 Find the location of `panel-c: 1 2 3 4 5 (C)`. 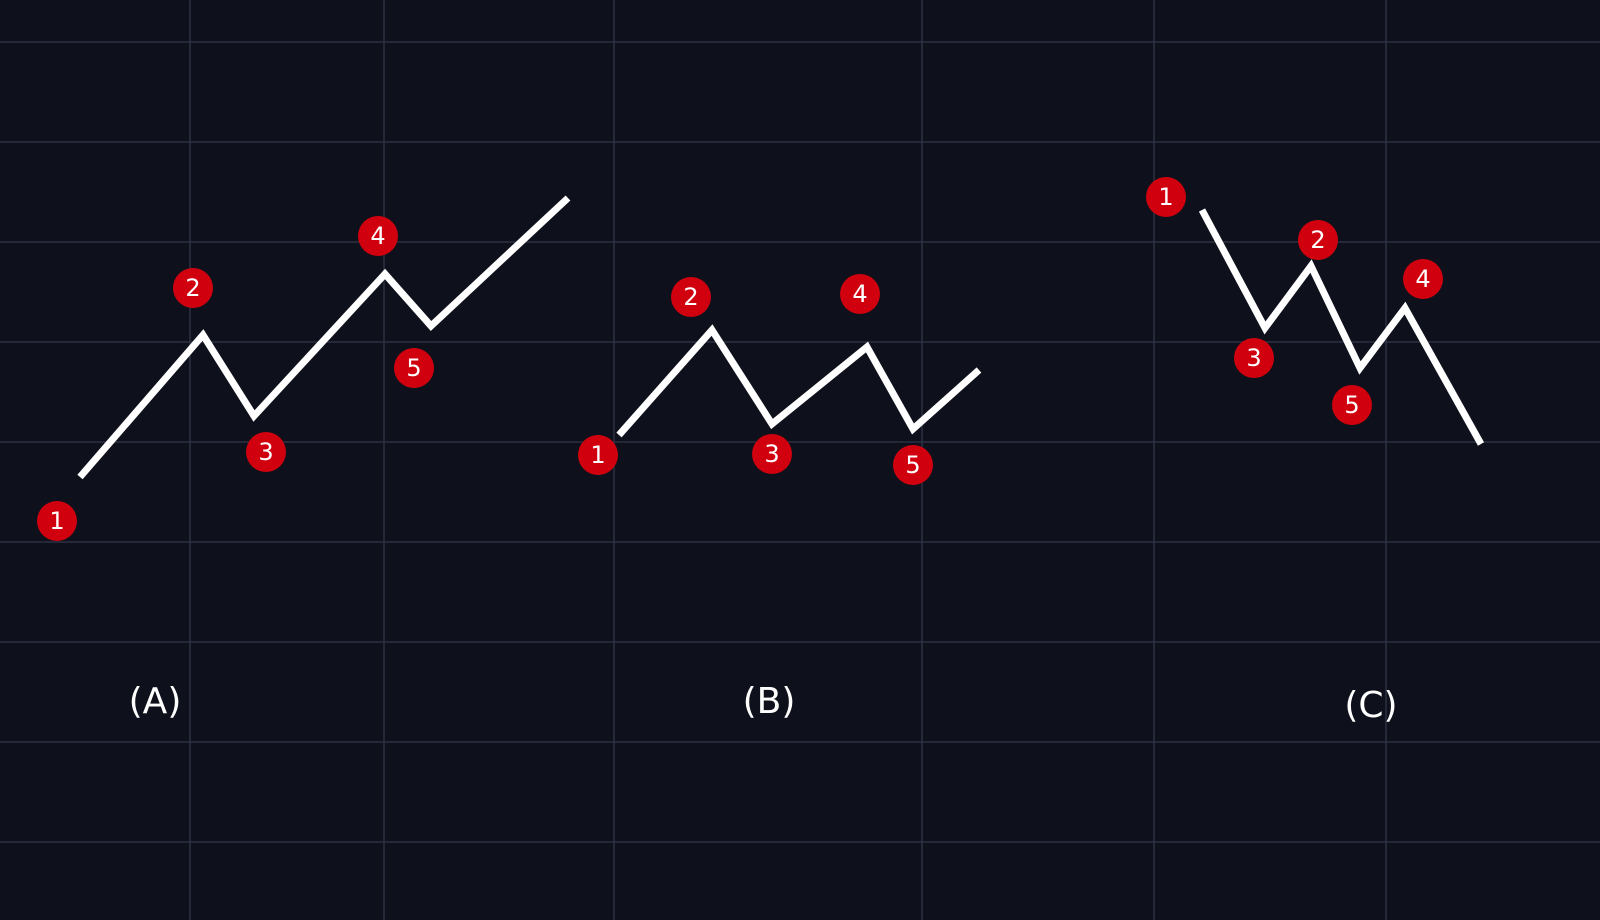

panel-c: 1 2 3 4 5 (C) is located at coordinates (1315, 451).